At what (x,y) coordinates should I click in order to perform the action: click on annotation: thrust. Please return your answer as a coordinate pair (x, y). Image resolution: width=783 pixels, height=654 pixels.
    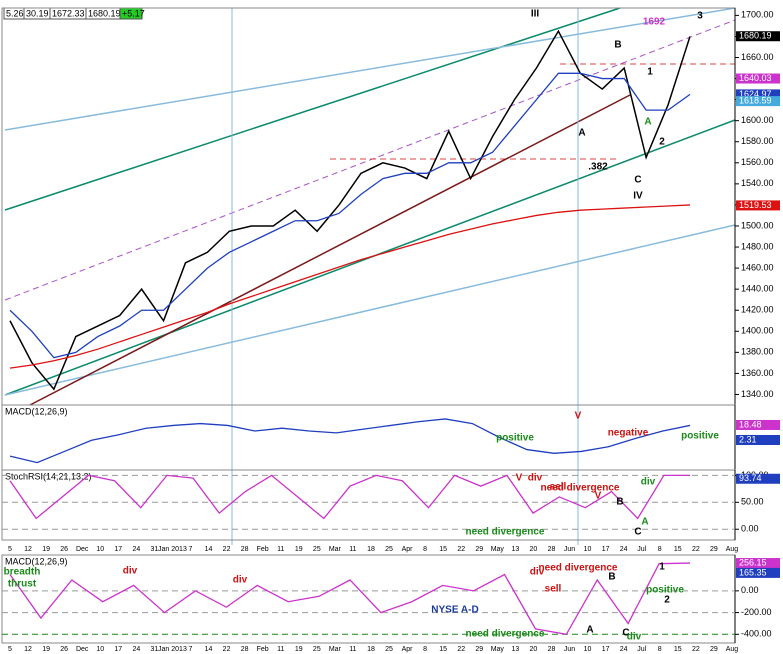
    Looking at the image, I should click on (22, 584).